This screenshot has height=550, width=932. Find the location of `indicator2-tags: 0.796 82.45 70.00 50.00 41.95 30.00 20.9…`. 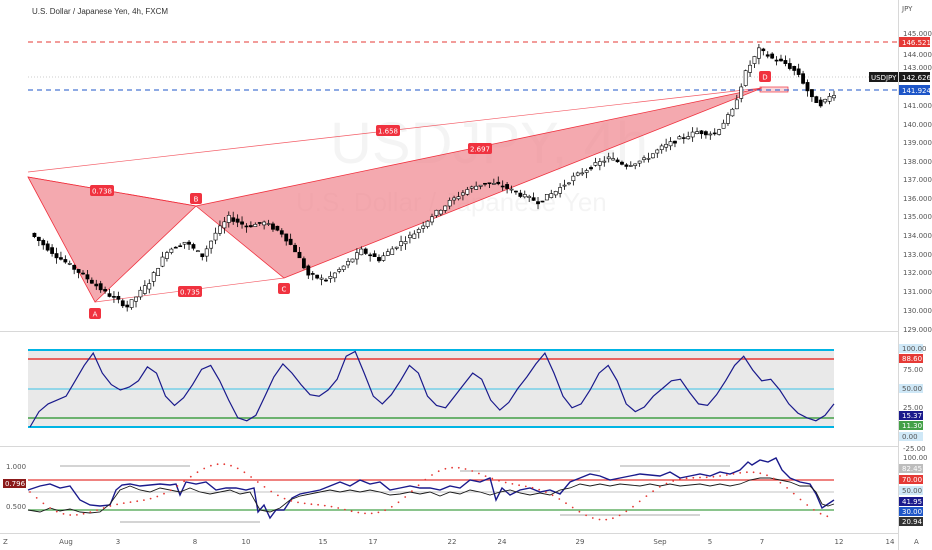

indicator2-tags: 0.796 82.45 70.00 50.00 41.95 30.00 20.9… is located at coordinates (463, 495).